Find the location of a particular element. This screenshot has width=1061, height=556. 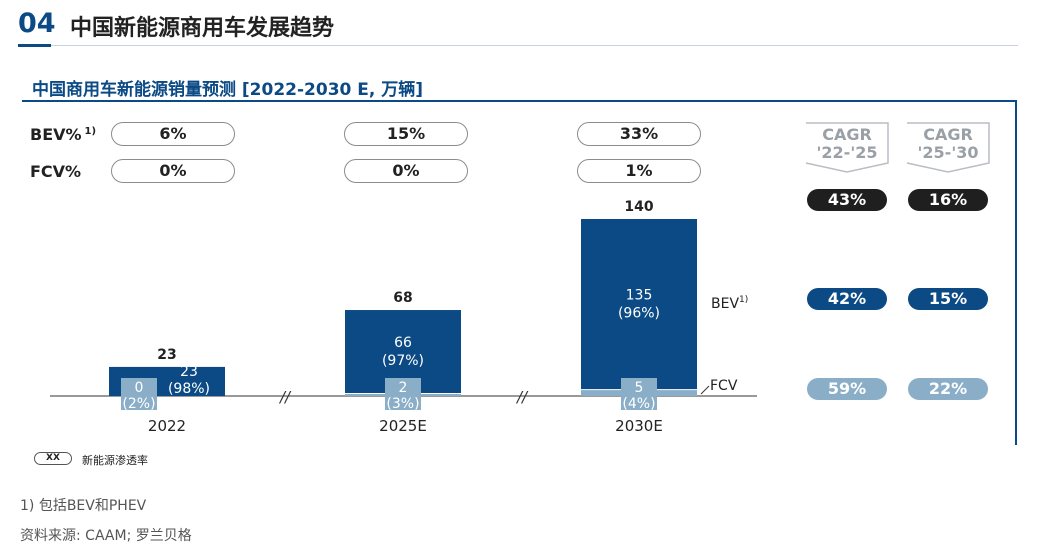

cagr-header-22-25-line2: '22-'25 is located at coordinates (847, 152).